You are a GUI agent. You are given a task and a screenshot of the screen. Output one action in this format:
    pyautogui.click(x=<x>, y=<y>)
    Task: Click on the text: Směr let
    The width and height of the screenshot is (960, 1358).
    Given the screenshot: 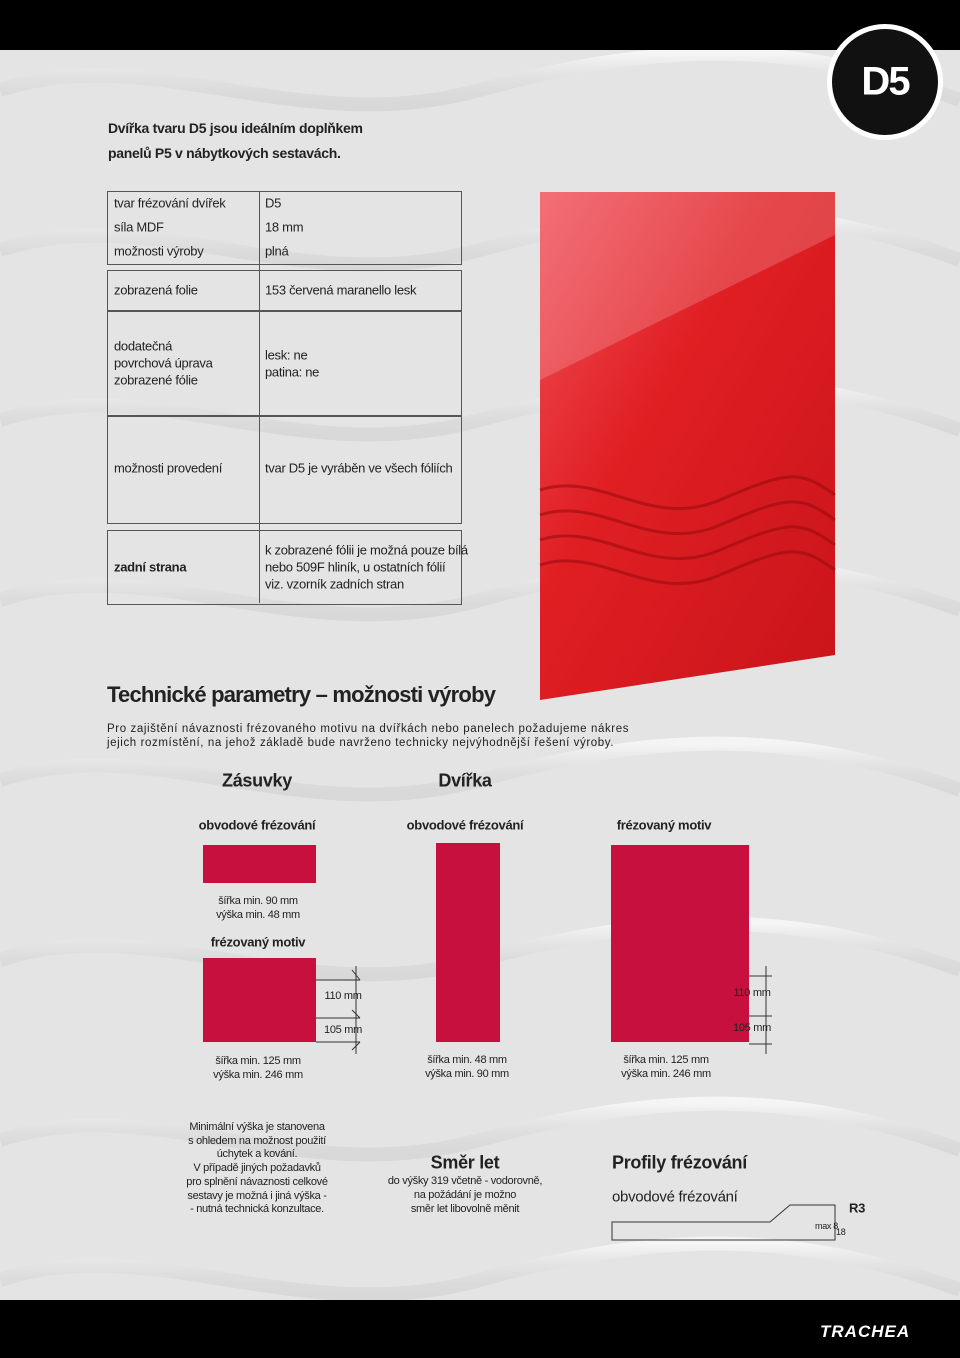 What is the action you would take?
    pyautogui.click(x=465, y=1162)
    